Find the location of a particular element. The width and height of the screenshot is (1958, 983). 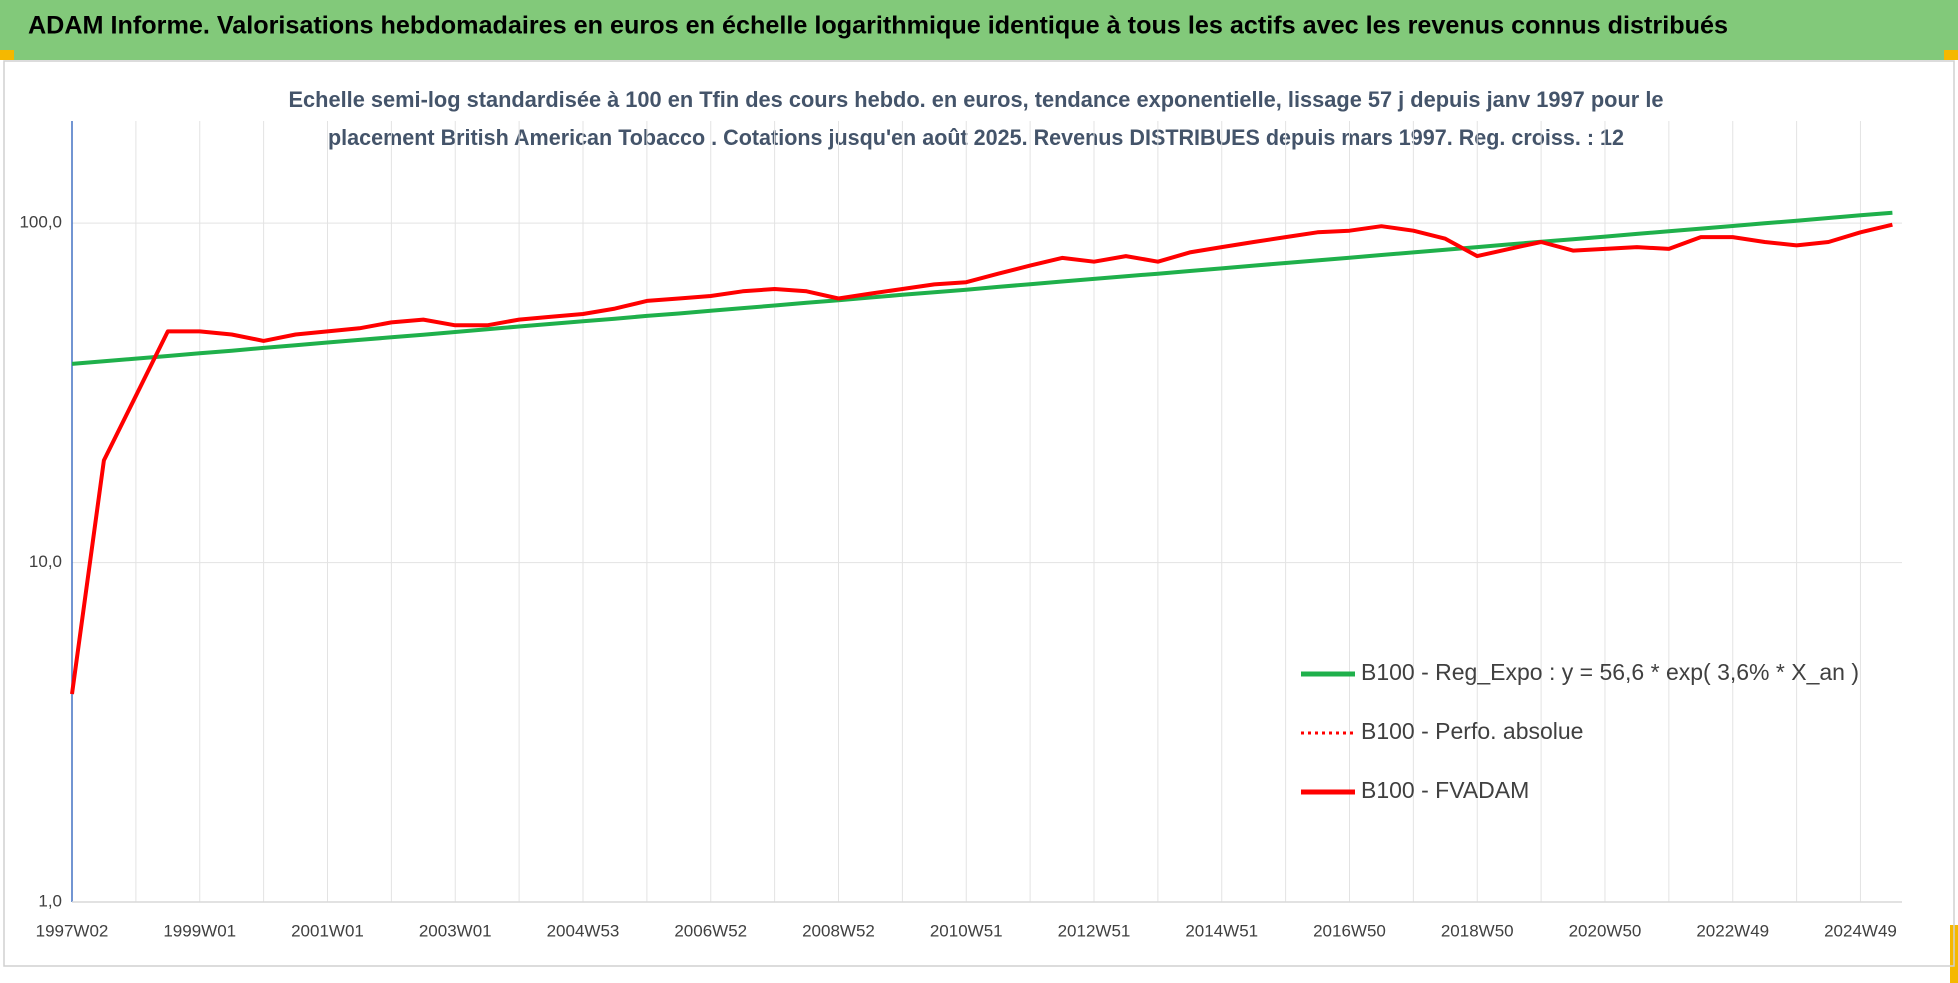

x-tick-label: 2008W52 is located at coordinates (838, 930).